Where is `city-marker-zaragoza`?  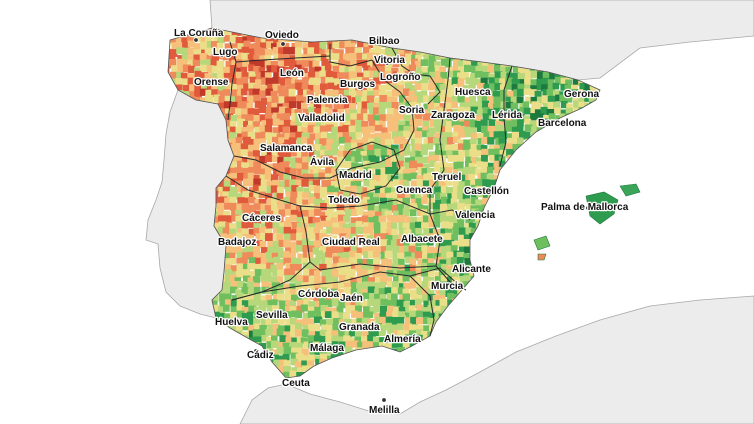
city-marker-zaragoza is located at coordinates (450, 114).